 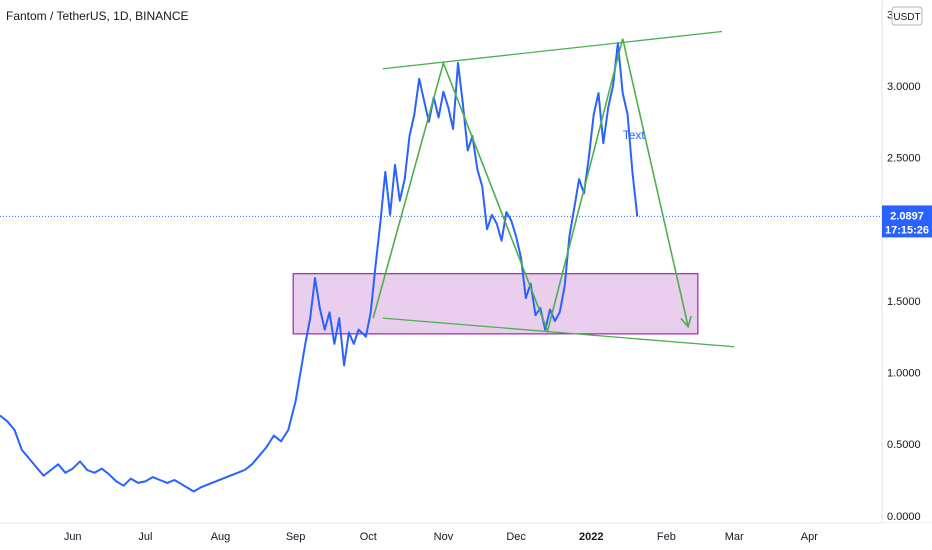 I want to click on axis-corner, so click(x=907, y=536).